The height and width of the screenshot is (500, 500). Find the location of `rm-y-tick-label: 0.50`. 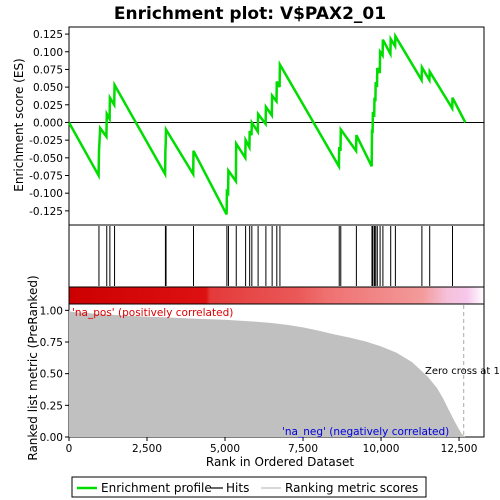

rm-y-tick-label: 0.50 is located at coordinates (51, 375).